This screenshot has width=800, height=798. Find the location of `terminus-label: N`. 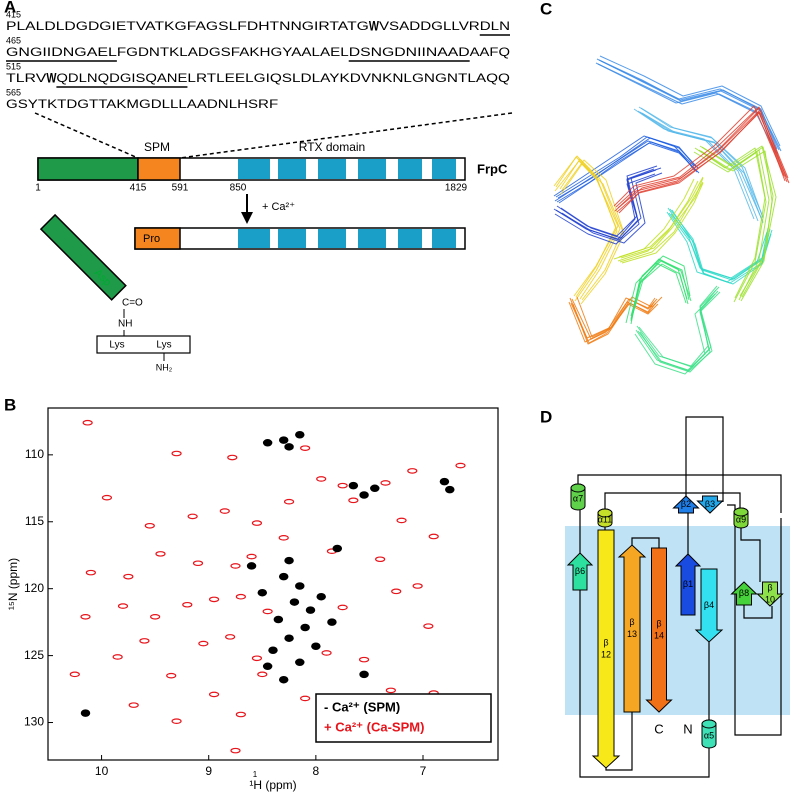

terminus-label: N is located at coordinates (687, 728).